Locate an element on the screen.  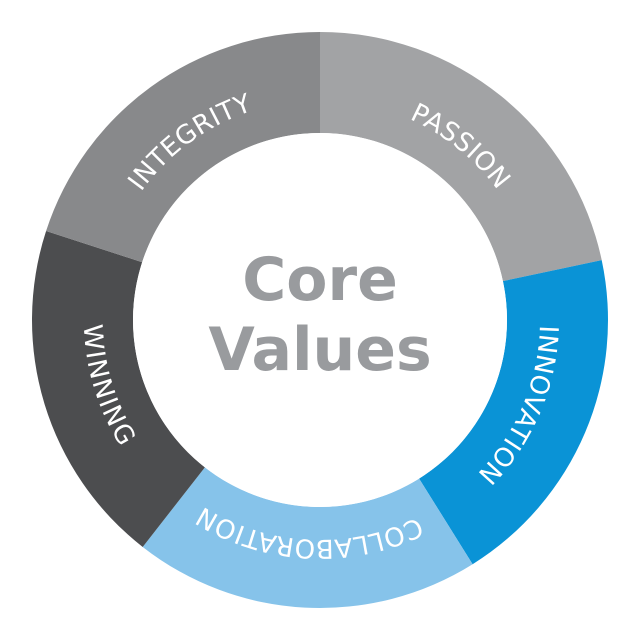
segment-innovation is located at coordinates (513, 412).